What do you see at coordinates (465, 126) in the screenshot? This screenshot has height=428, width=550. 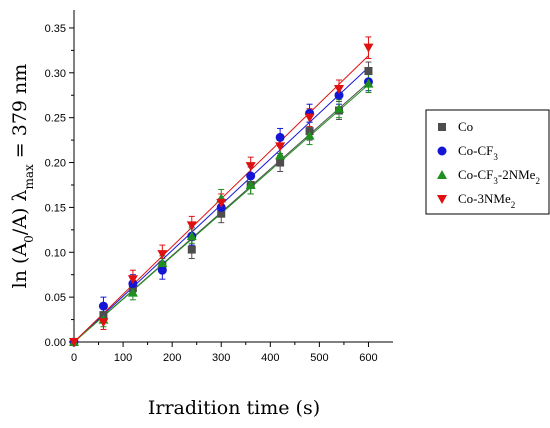 I see `legend-label: Co` at bounding box center [465, 126].